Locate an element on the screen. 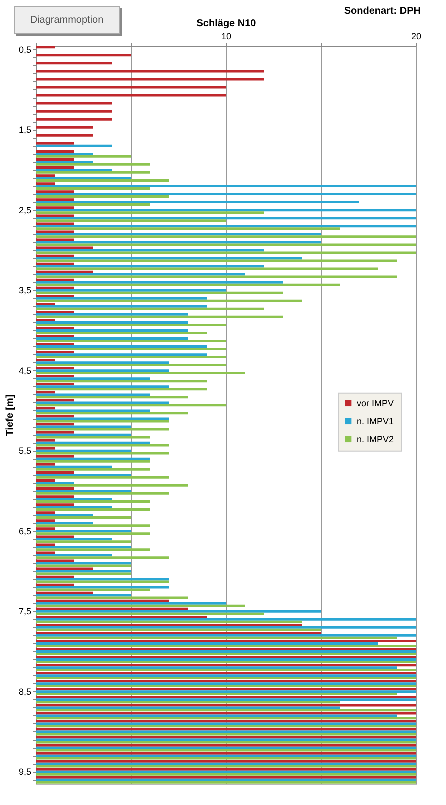 This screenshot has height=805, width=446. y-tick-label: 8,5 is located at coordinates (25, 691).